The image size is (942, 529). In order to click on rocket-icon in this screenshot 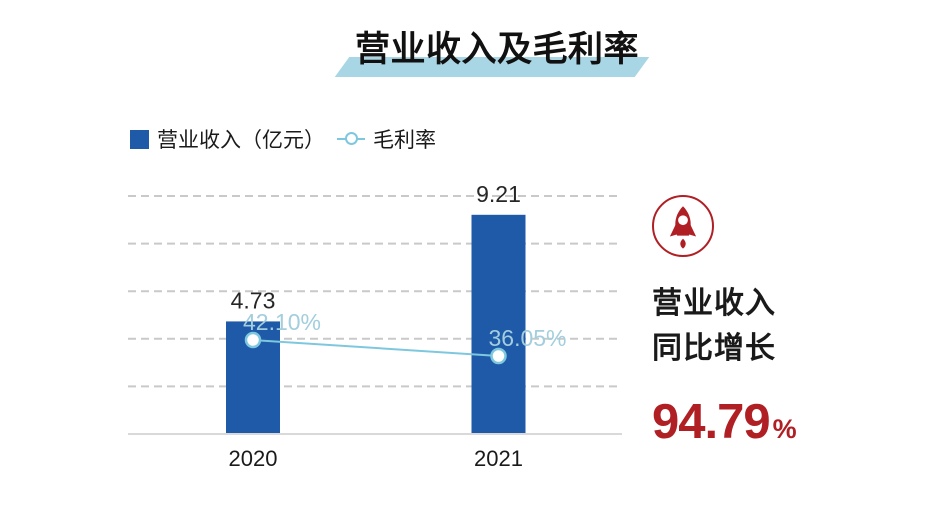, I will do `click(683, 226)`.